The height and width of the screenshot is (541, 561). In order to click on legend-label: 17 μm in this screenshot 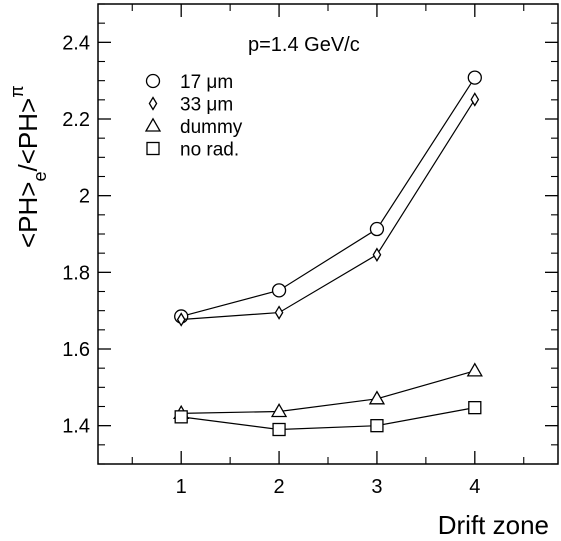, I will do `click(206, 82)`.